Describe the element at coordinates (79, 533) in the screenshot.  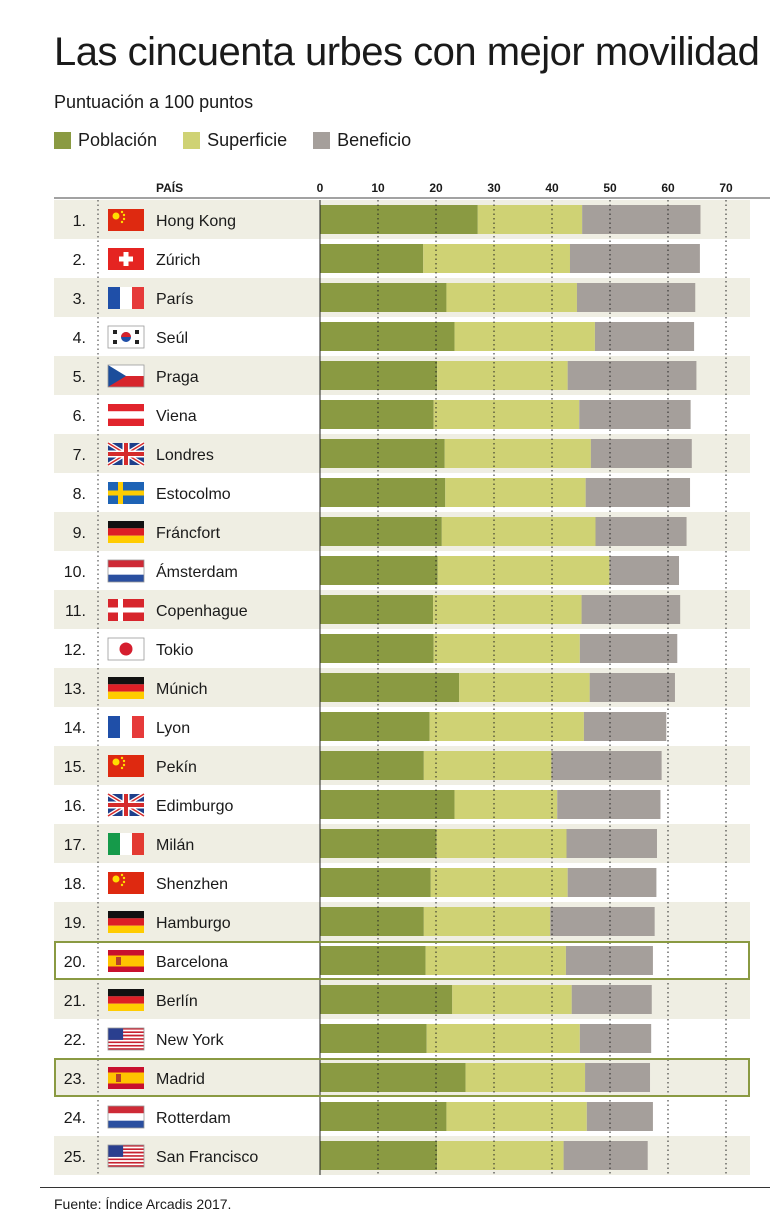
I see `rank-label: 9.` at that location.